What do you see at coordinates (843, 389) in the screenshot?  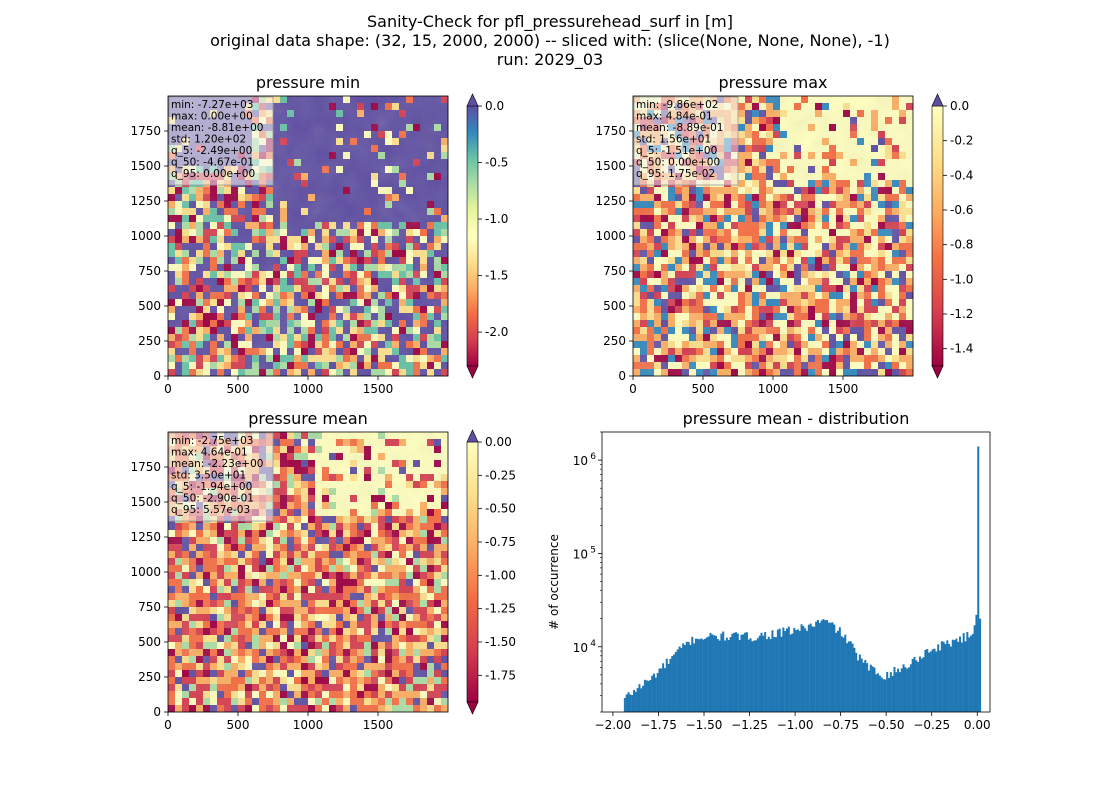 I see `x-tick-label: 1500` at bounding box center [843, 389].